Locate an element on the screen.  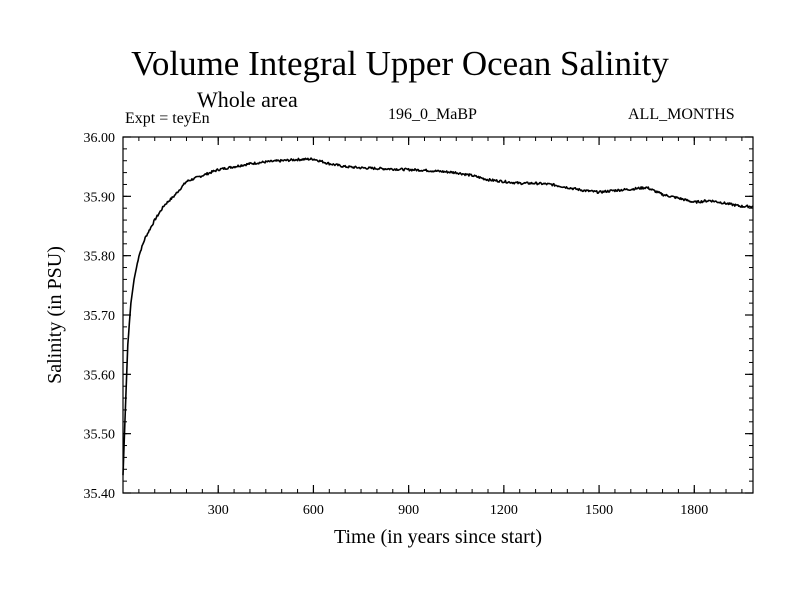
y-tick-label: 35.50 is located at coordinates (100, 435).